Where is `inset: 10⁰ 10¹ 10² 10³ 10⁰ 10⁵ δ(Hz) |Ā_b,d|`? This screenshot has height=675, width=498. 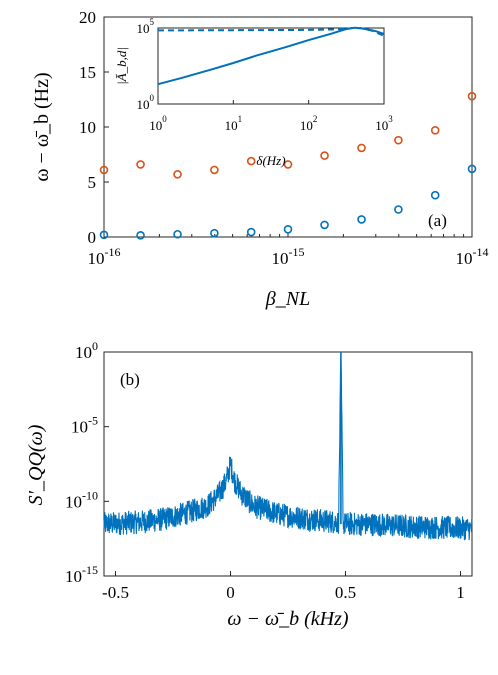
inset: 10⁰ 10¹ 10² 10³ 10⁰ 10⁵ δ(Hz) |Ā_b,d| is located at coordinates (253, 92).